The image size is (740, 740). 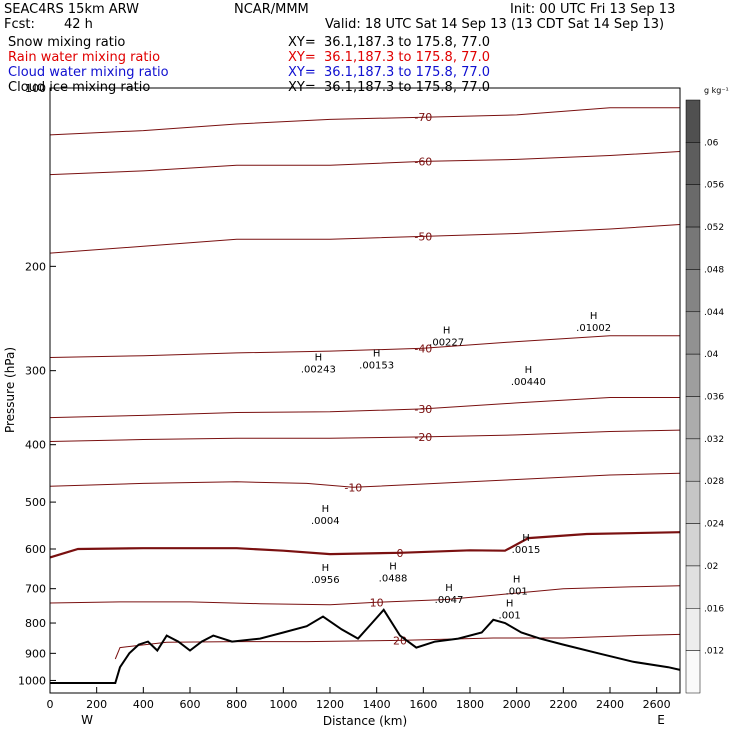 I want to click on x-axis-label: Distance (km), so click(x=365, y=721).